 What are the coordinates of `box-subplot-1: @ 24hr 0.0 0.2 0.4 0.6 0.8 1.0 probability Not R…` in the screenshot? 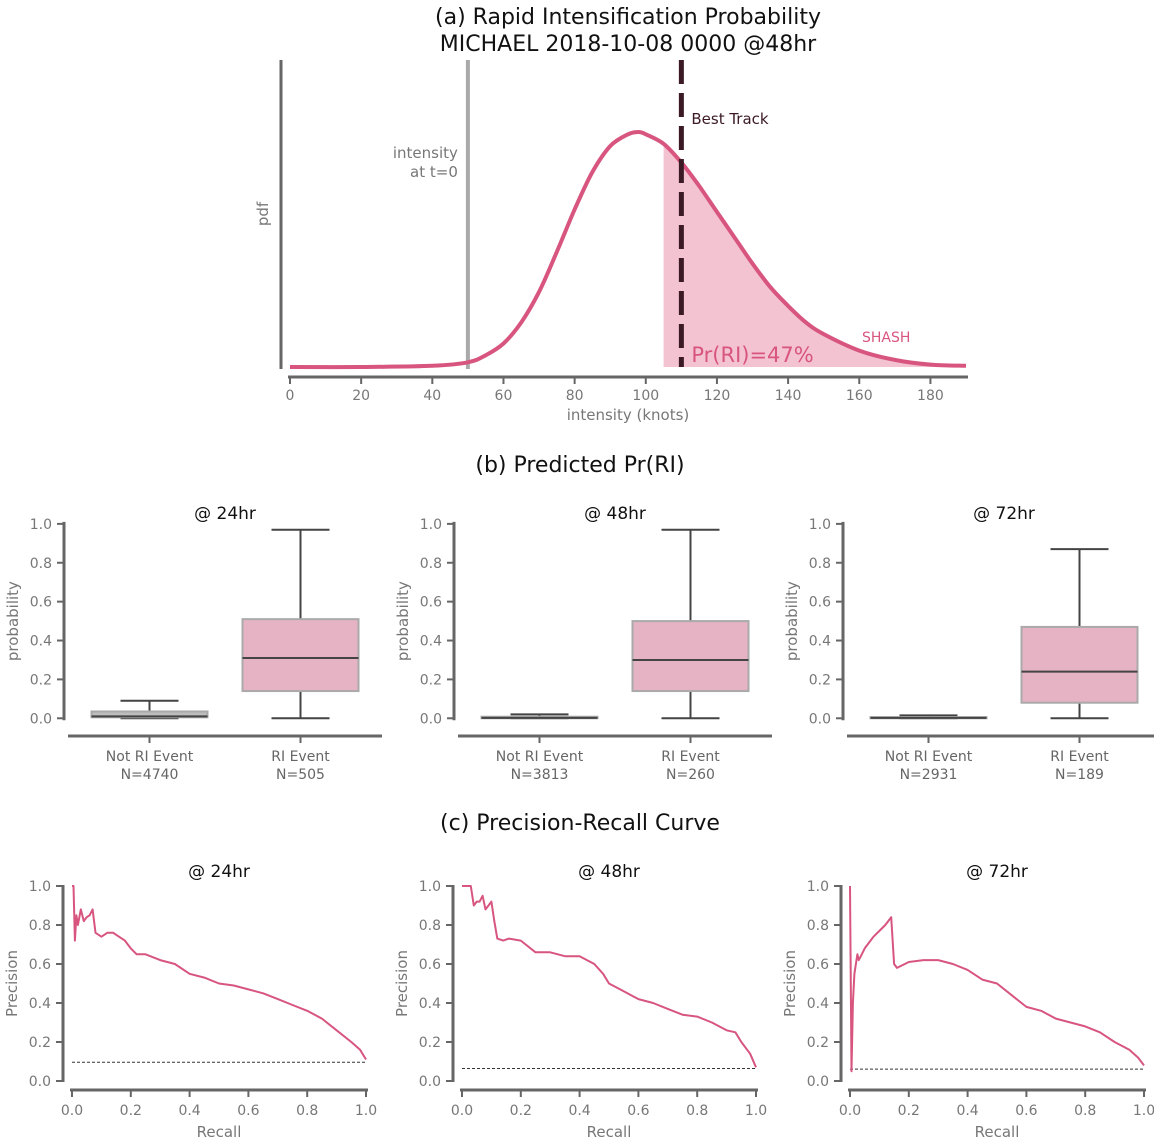 It's located at (193, 643).